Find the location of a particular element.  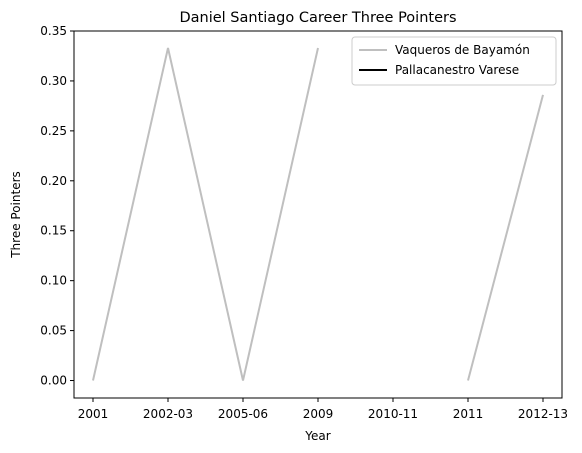

legend-label: Pallacanestro Varese is located at coordinates (457, 70).